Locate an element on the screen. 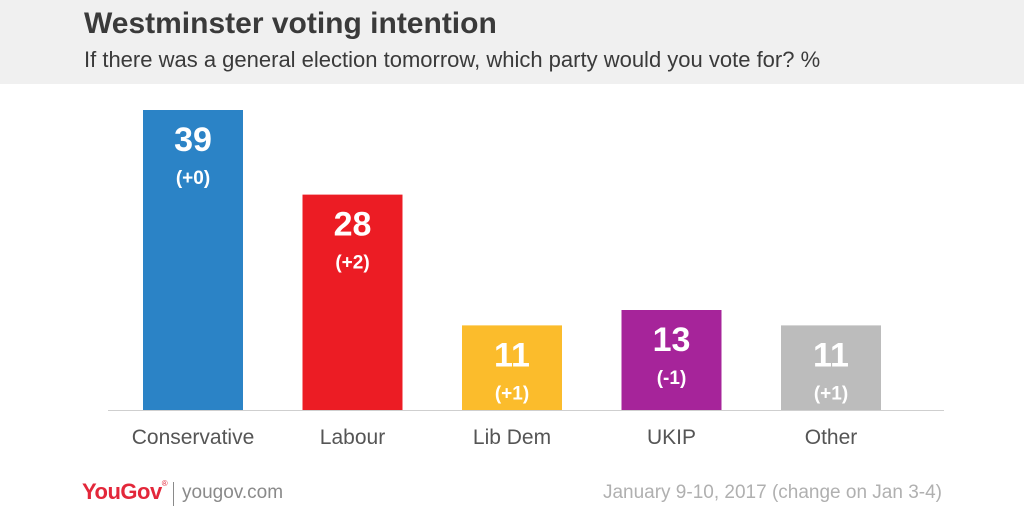 This screenshot has width=1024, height=512. chart-title: Westminster voting intention is located at coordinates (290, 23).